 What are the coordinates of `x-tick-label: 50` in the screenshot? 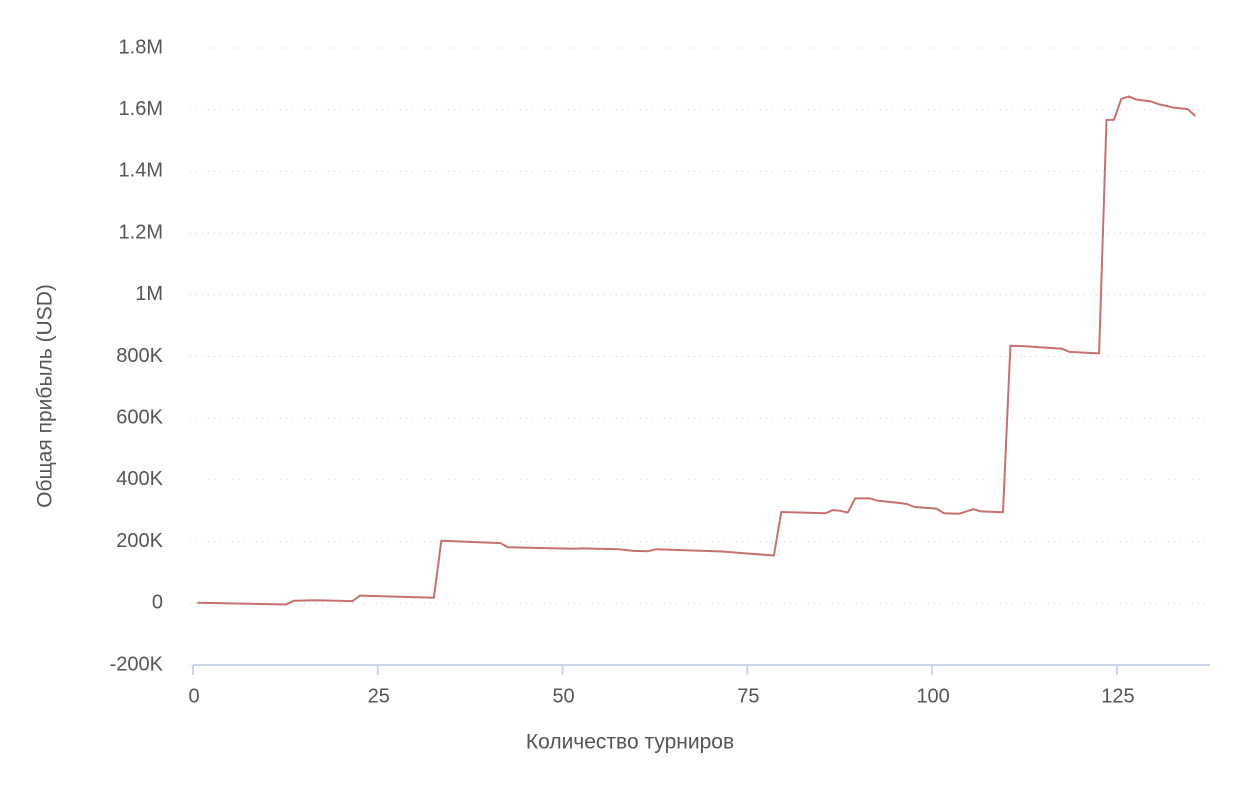 It's located at (563, 696).